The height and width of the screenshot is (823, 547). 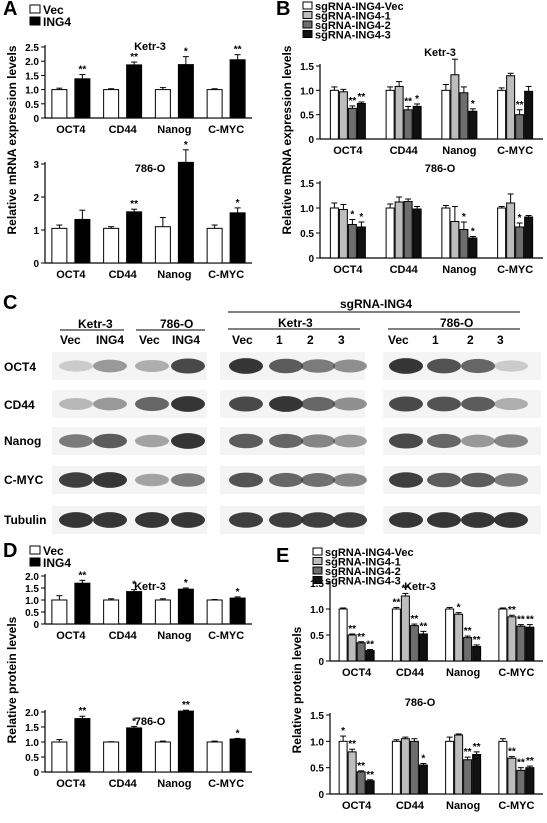 What do you see at coordinates (36, 165) in the screenshot?
I see `y-tick-label: 3` at bounding box center [36, 165].